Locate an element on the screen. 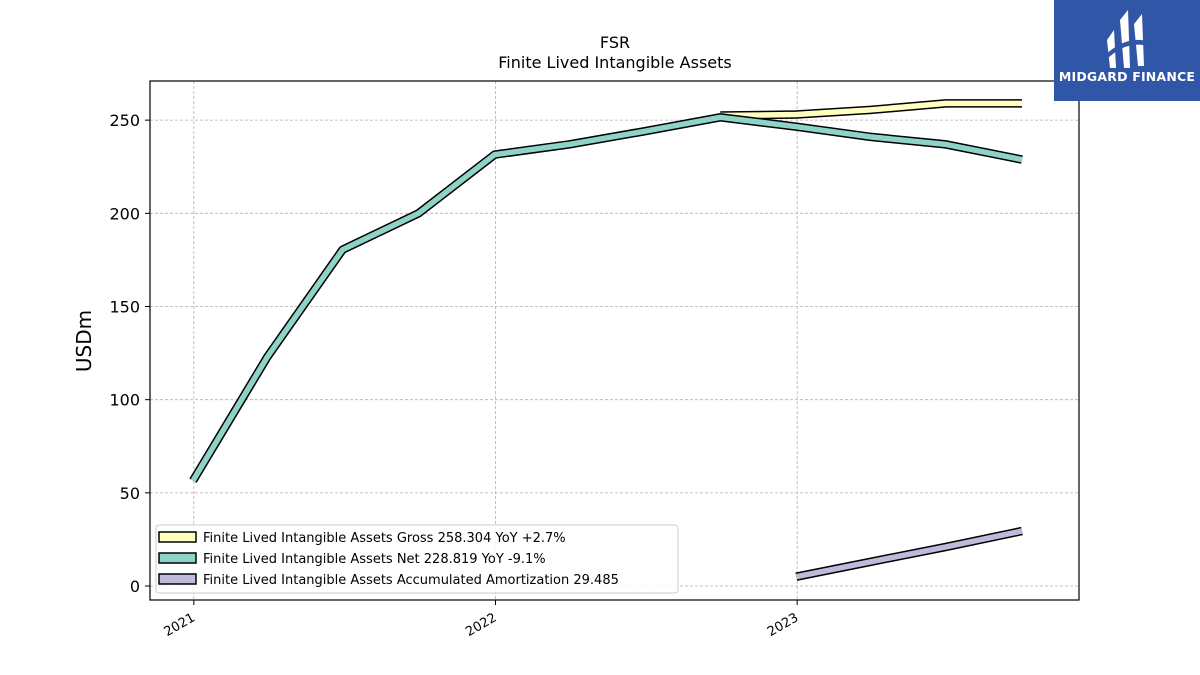 The width and height of the screenshot is (1200, 675). midgard-logo-icon is located at coordinates (1127, 39).